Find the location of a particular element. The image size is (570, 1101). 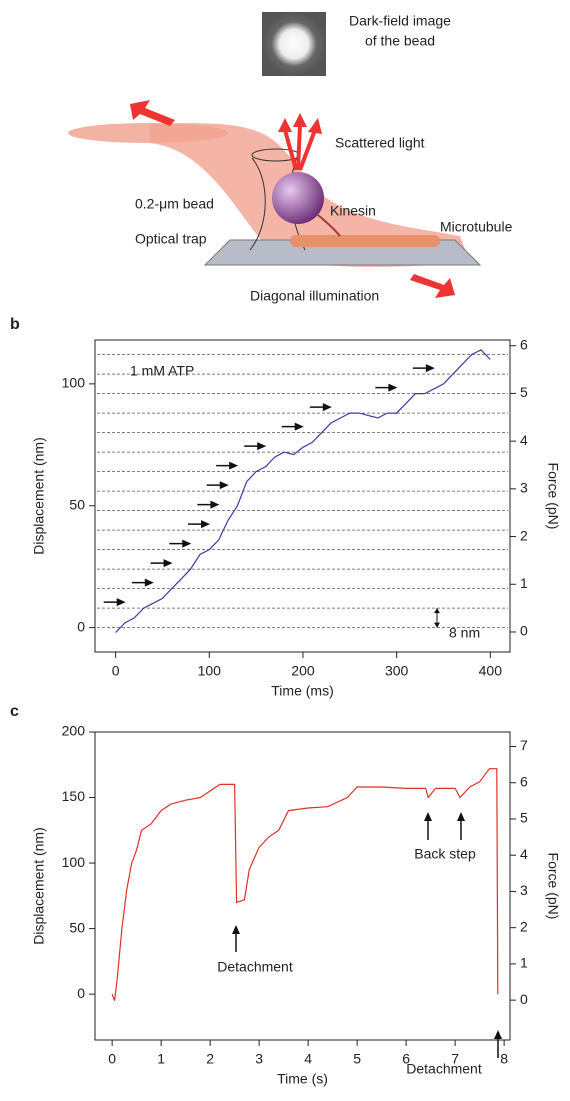

x-tick-label: 200 is located at coordinates (303, 671).